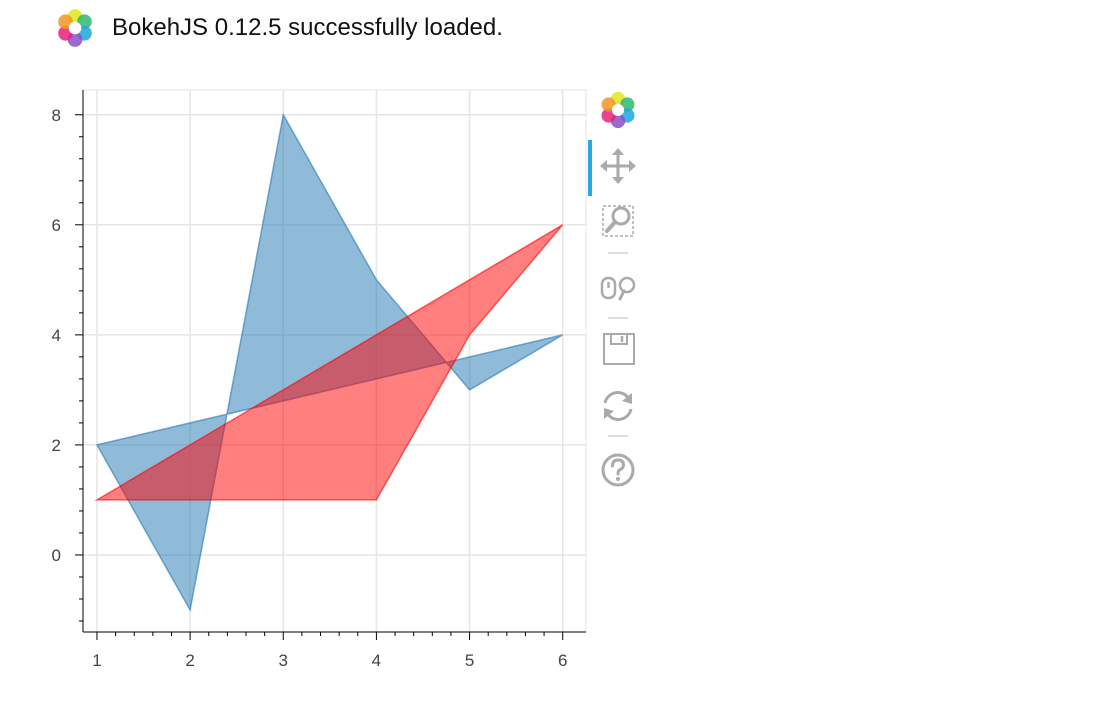 The height and width of the screenshot is (710, 1104). I want to click on toolbar, so click(618, 298).